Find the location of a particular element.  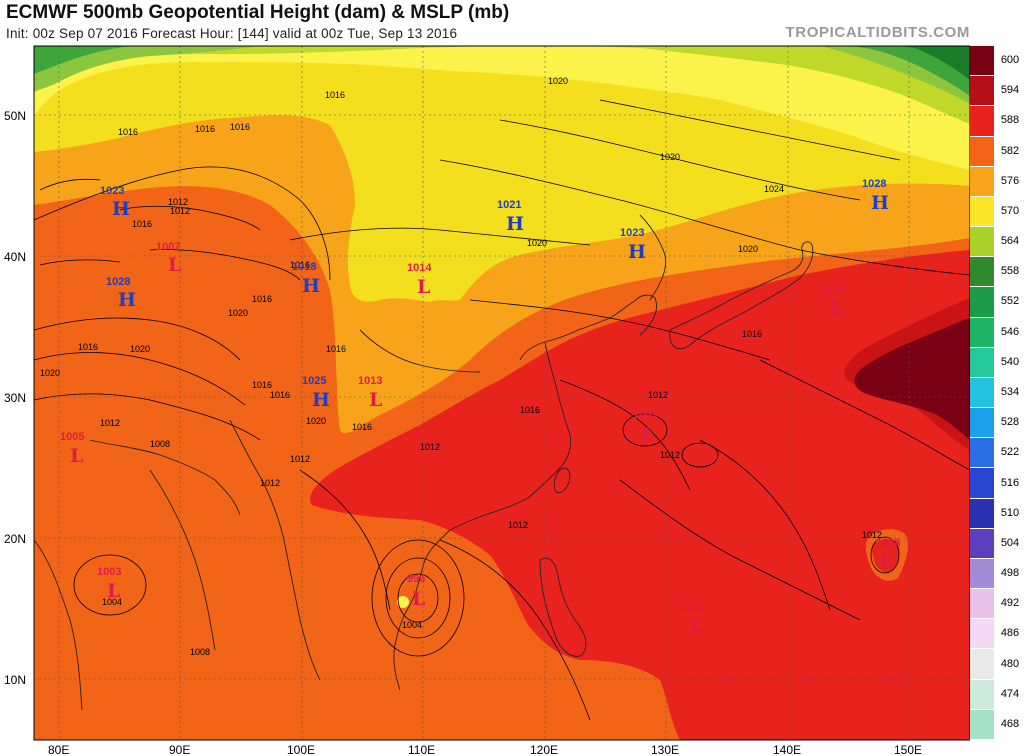

l-1005-value: 1005 is located at coordinates (72, 437).